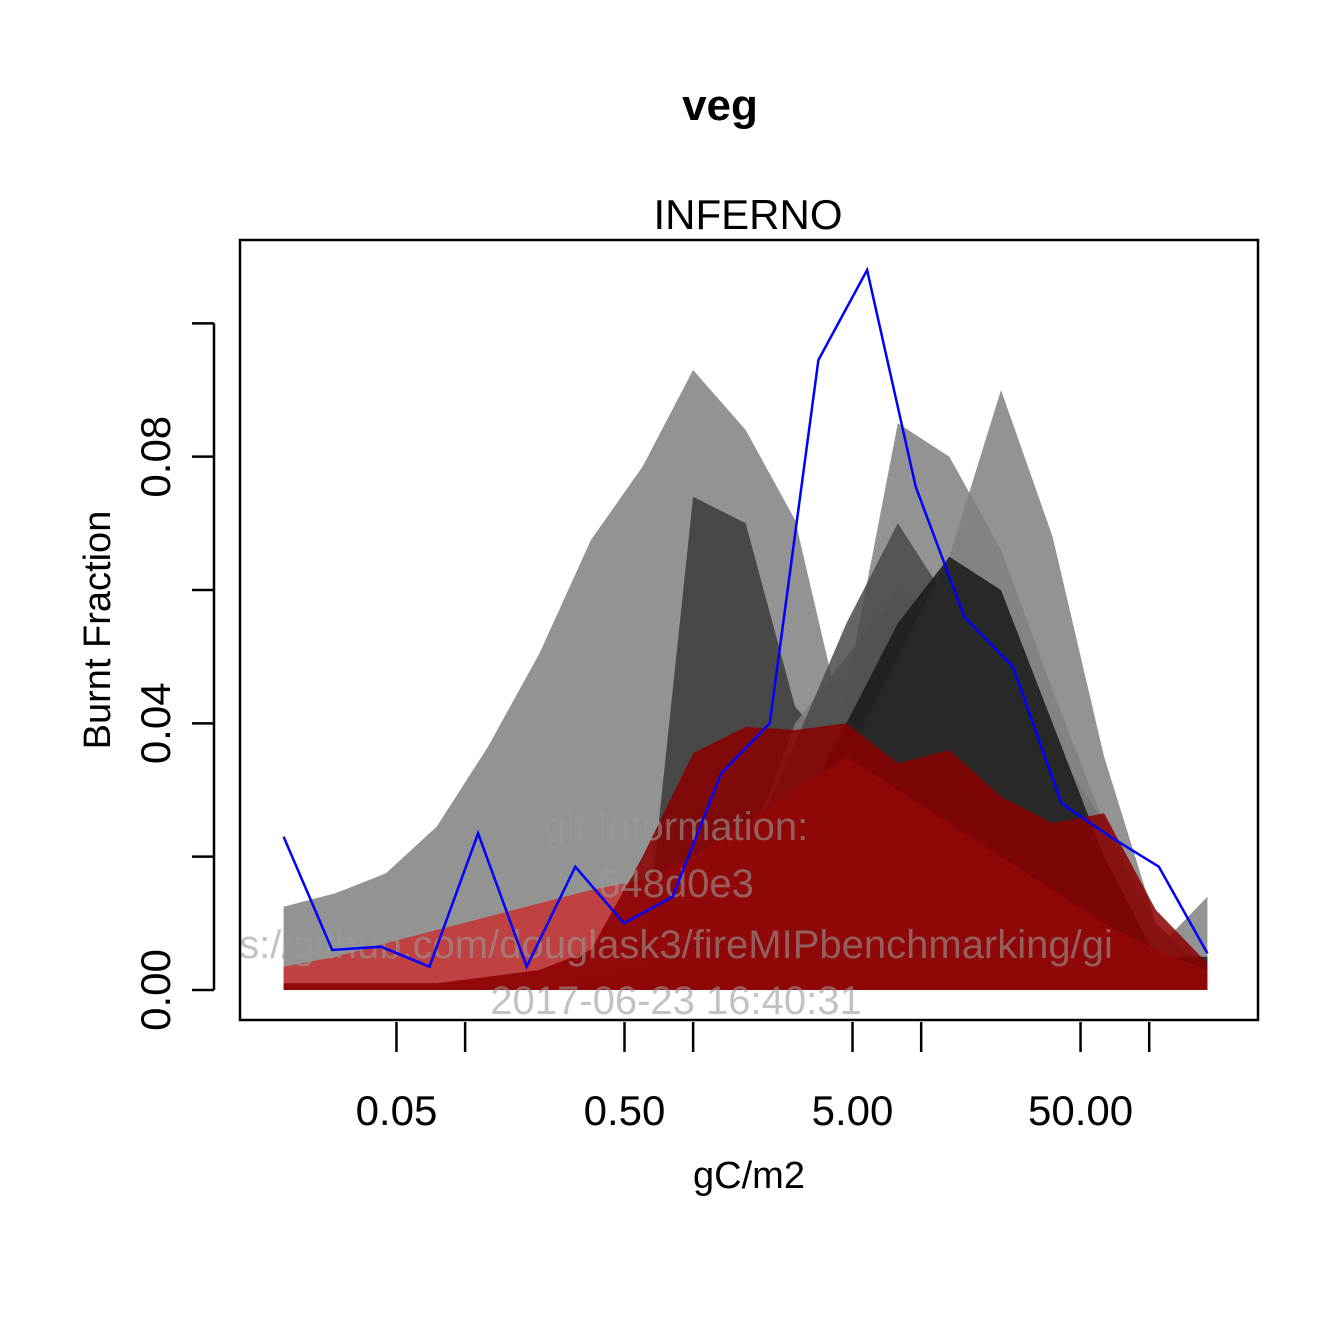  Describe the element at coordinates (675, 1001) in the screenshot. I see `watermark-line-4: 2017-06-23 16:40:31` at that location.